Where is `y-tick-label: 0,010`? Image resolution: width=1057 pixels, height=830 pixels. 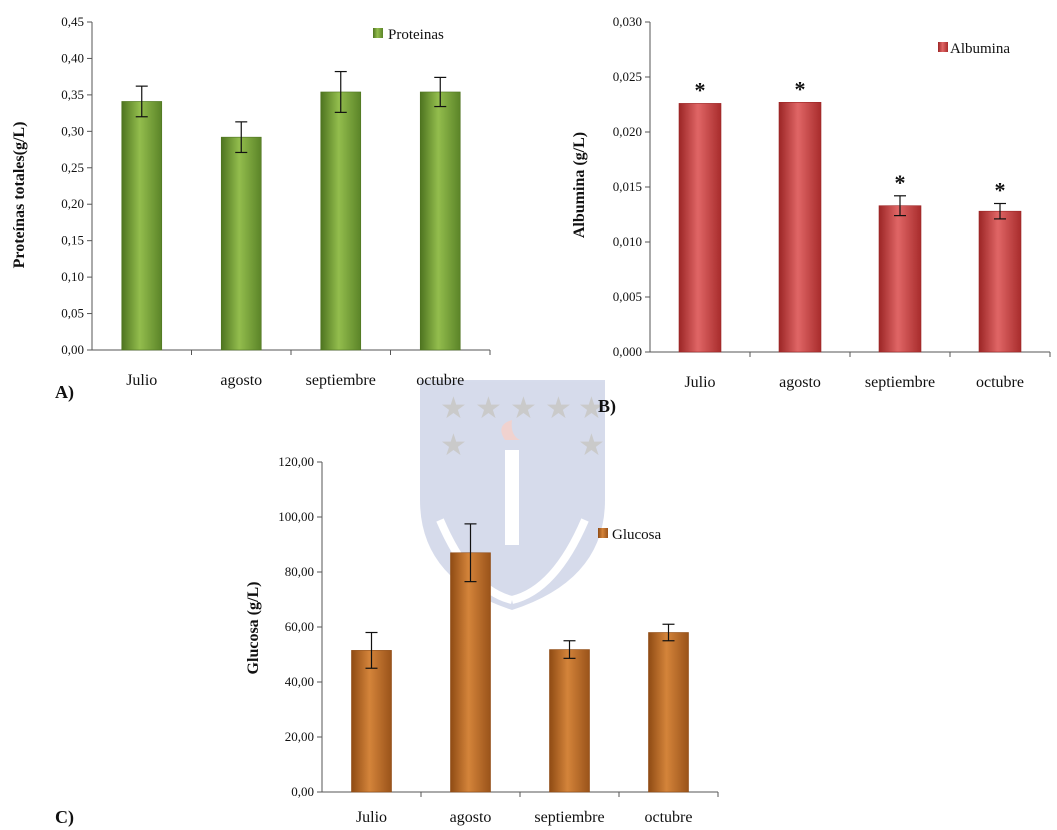
y-tick-label: 0,010 is located at coordinates (627, 241).